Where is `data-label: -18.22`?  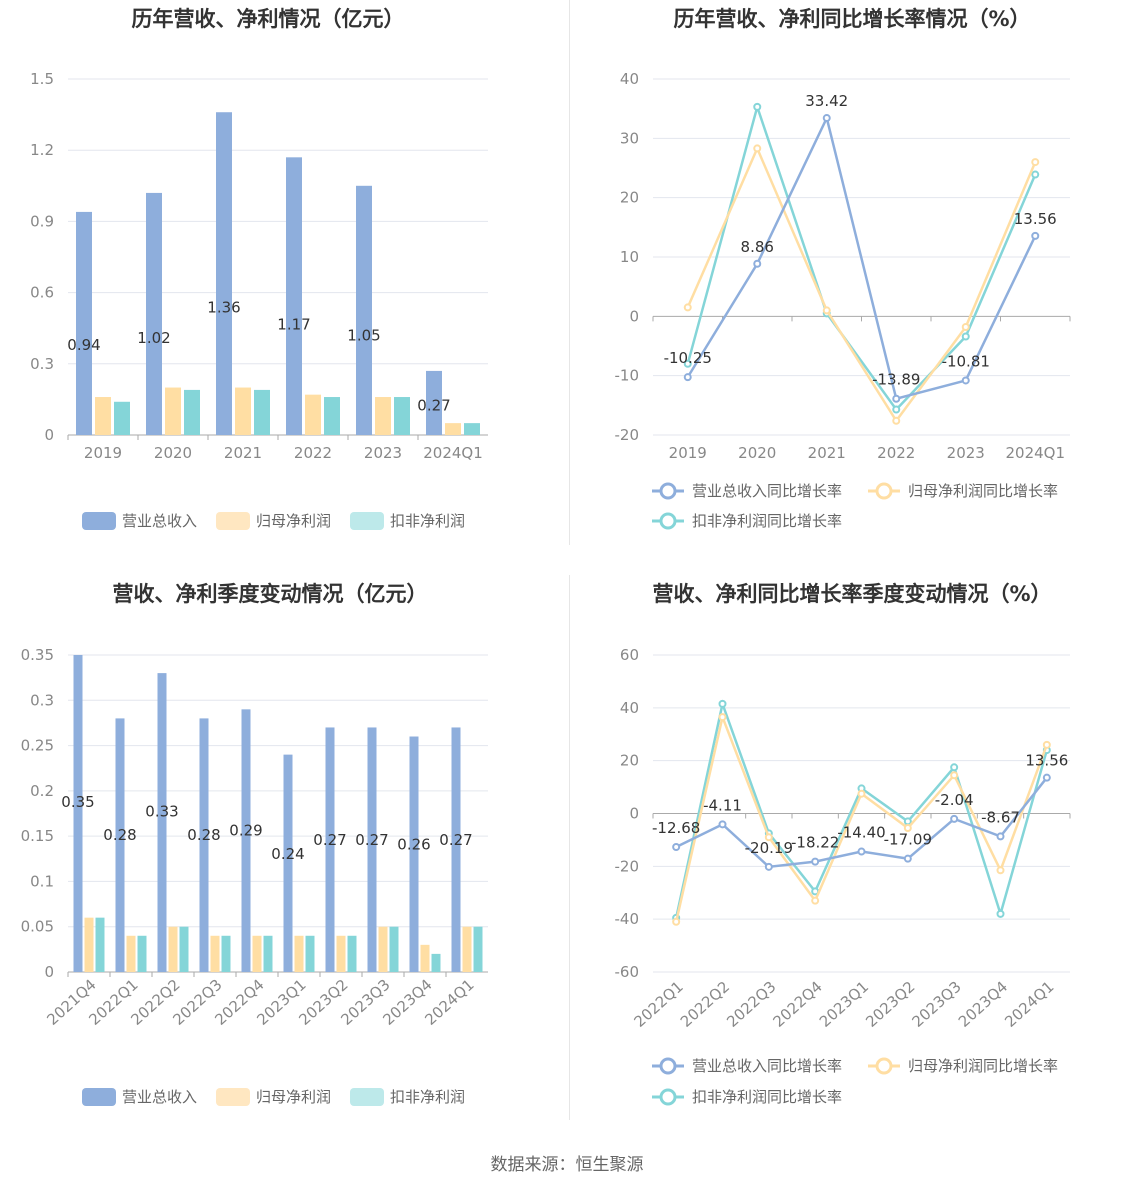 data-label: -18.22 is located at coordinates (815, 843).